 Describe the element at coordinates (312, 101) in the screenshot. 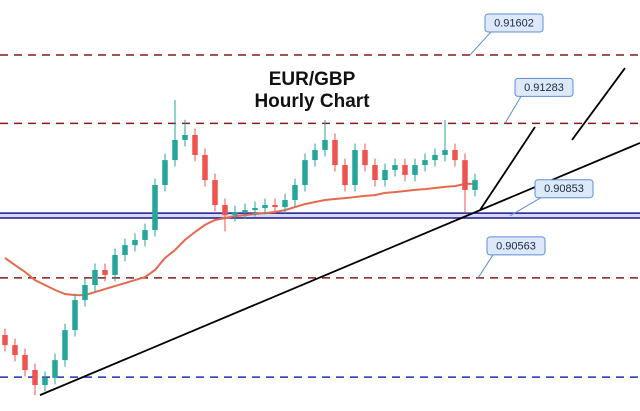

I see `chart-subtitle: Hourly Chart` at that location.